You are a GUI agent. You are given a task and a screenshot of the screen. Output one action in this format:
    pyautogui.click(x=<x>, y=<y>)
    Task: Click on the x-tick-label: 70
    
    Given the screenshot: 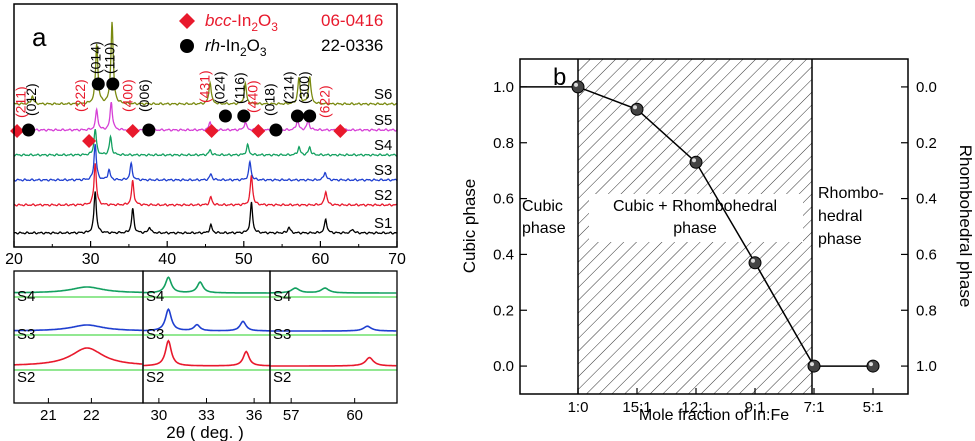 What is the action you would take?
    pyautogui.click(x=397, y=259)
    